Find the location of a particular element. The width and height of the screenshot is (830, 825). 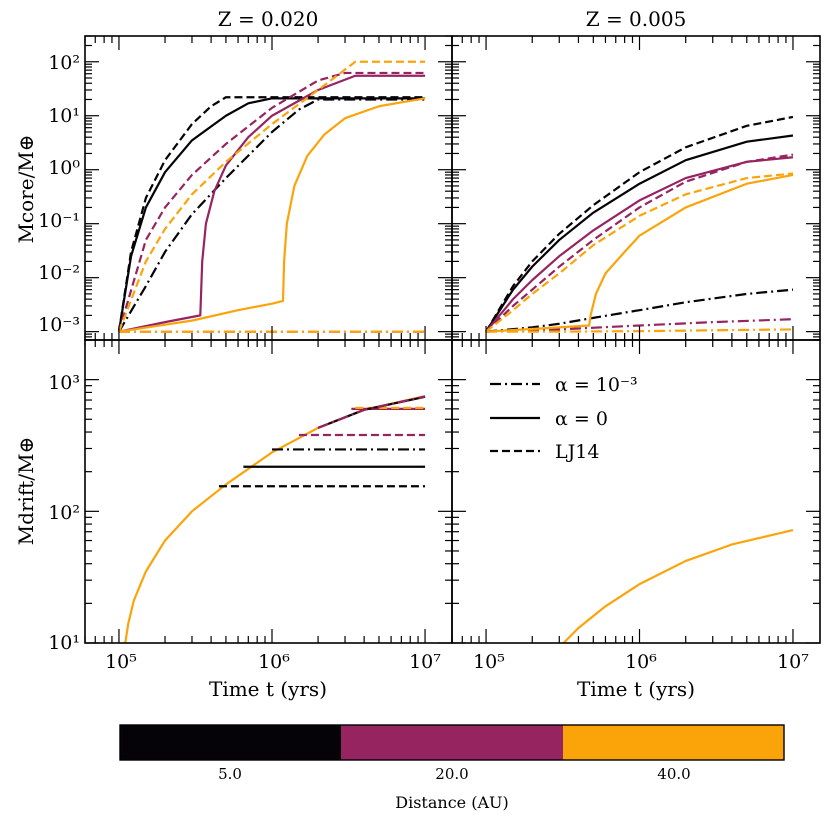

ytick-label-top-1e-1: 10⁻¹ is located at coordinates (59, 221).